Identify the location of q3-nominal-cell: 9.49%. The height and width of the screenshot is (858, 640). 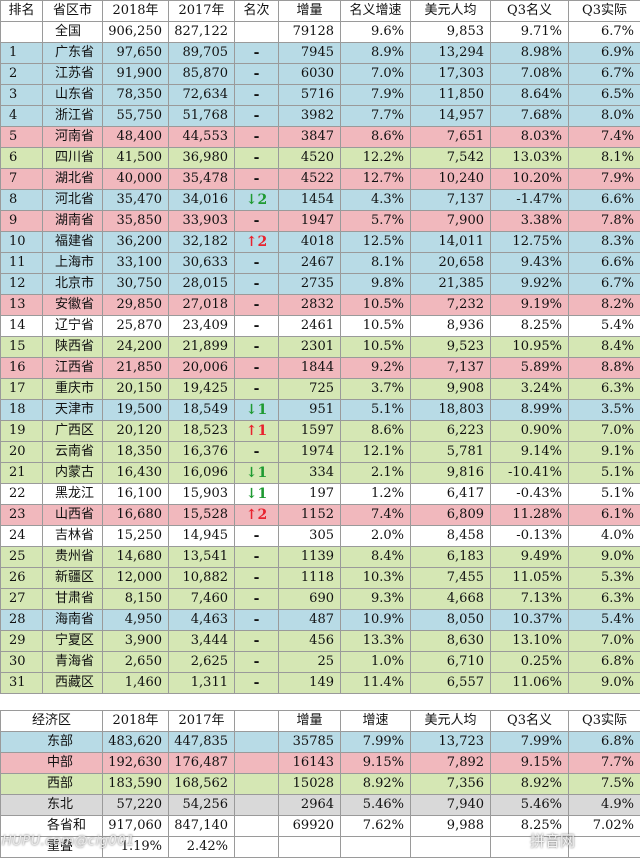
(530, 557).